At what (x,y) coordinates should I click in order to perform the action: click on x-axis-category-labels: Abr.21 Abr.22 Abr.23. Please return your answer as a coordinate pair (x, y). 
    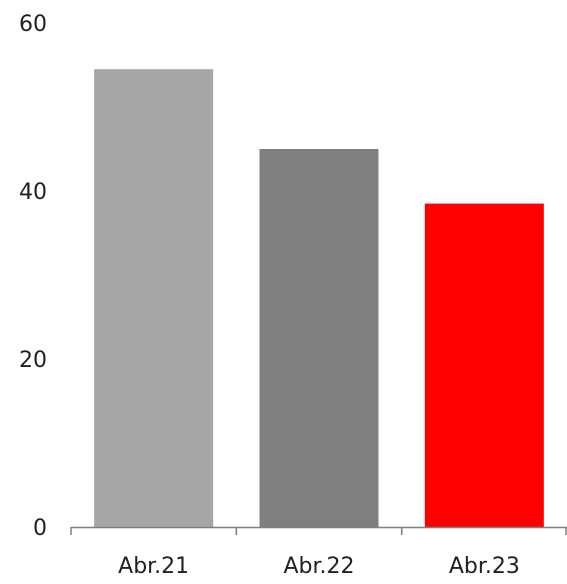
    Looking at the image, I should click on (319, 566).